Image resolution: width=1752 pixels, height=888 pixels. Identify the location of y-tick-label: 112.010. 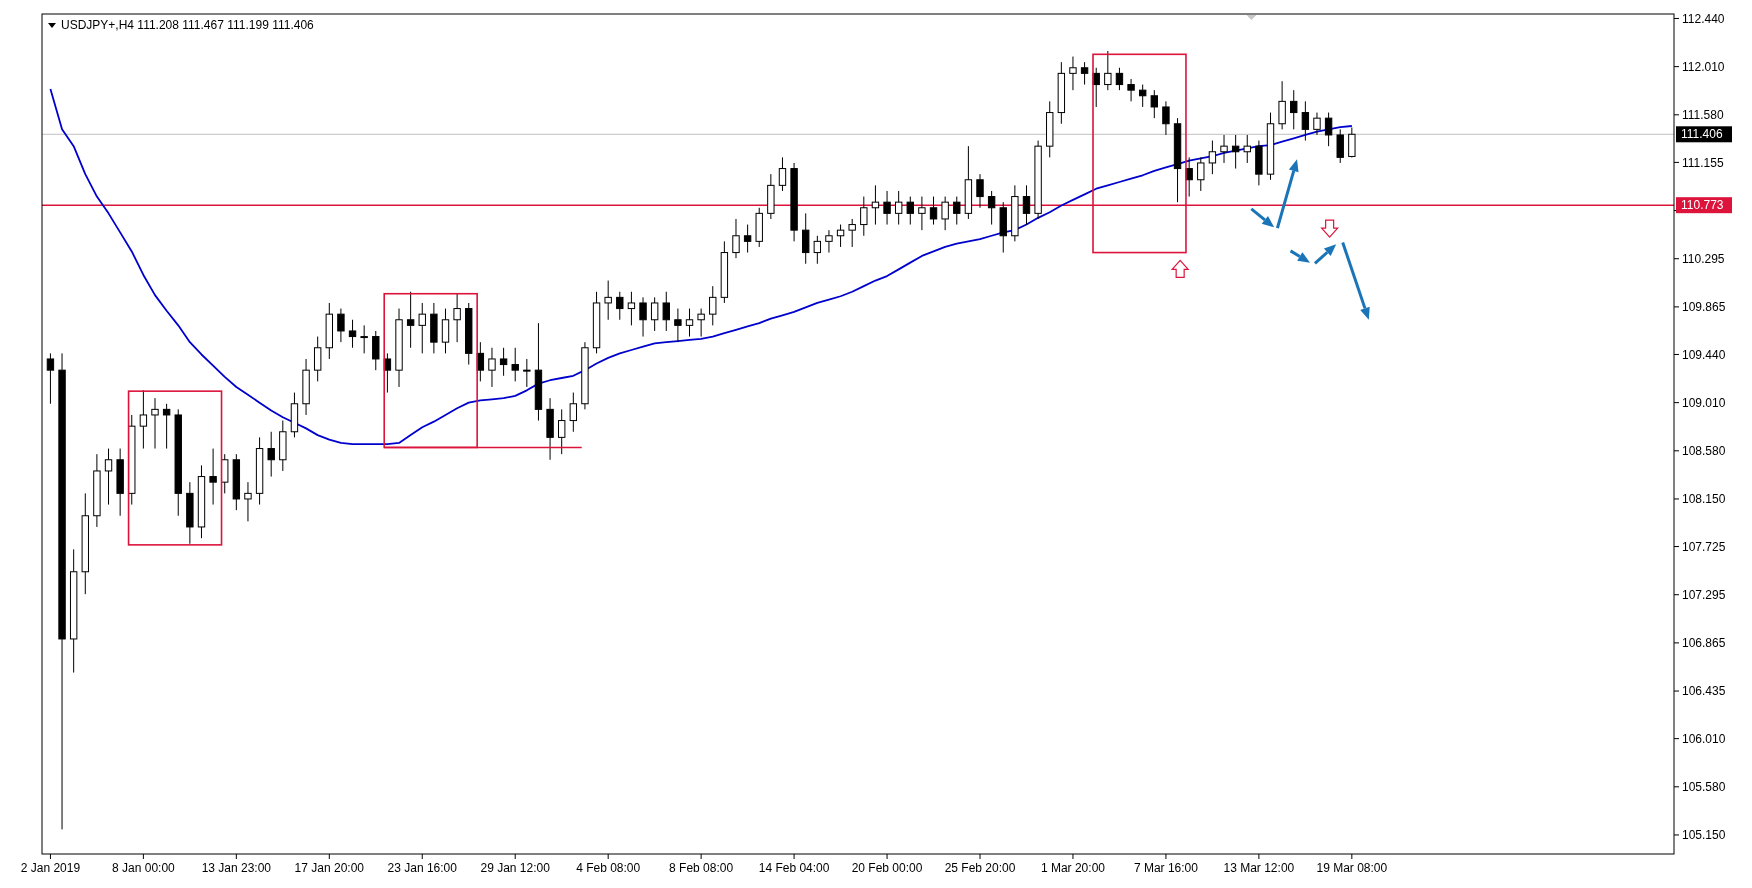
(1703, 66).